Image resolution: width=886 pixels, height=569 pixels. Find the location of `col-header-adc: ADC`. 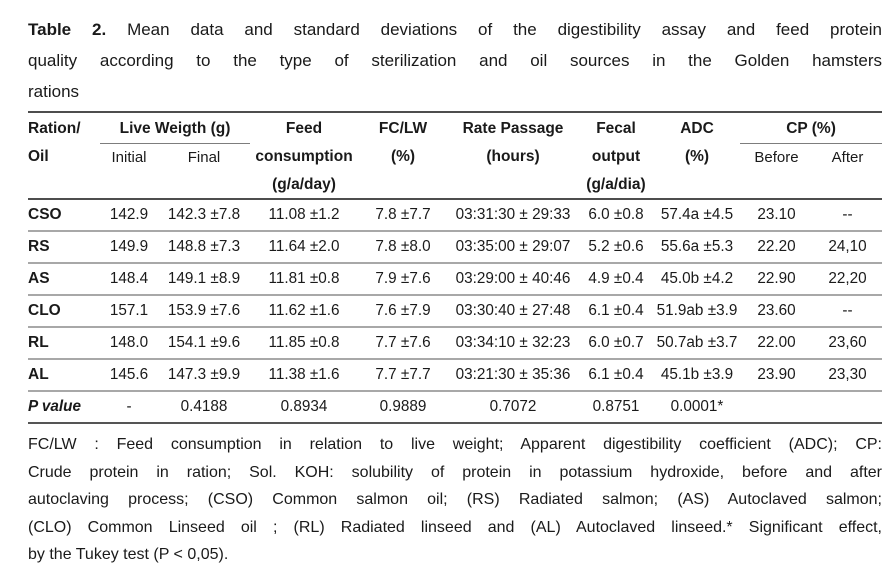

col-header-adc: ADC is located at coordinates (697, 129).